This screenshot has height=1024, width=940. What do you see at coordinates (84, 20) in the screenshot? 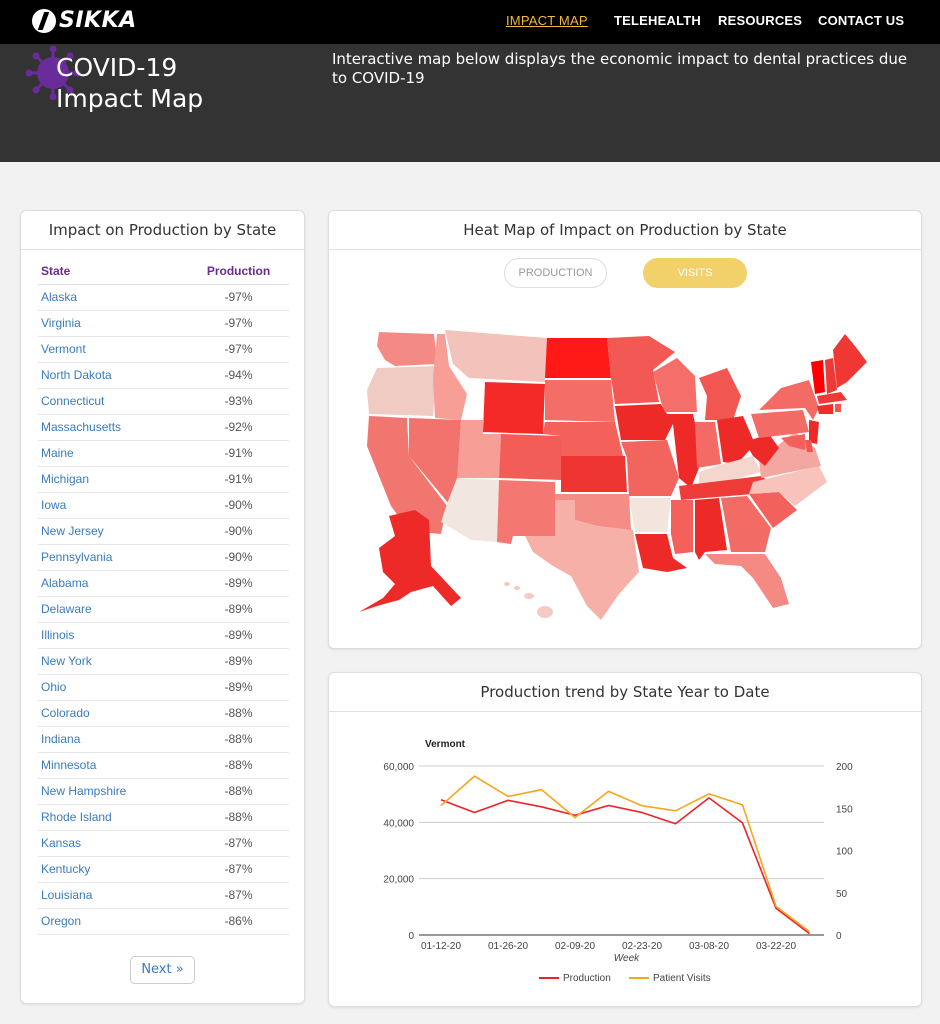
I see `sikka-logo: SIKKA` at bounding box center [84, 20].